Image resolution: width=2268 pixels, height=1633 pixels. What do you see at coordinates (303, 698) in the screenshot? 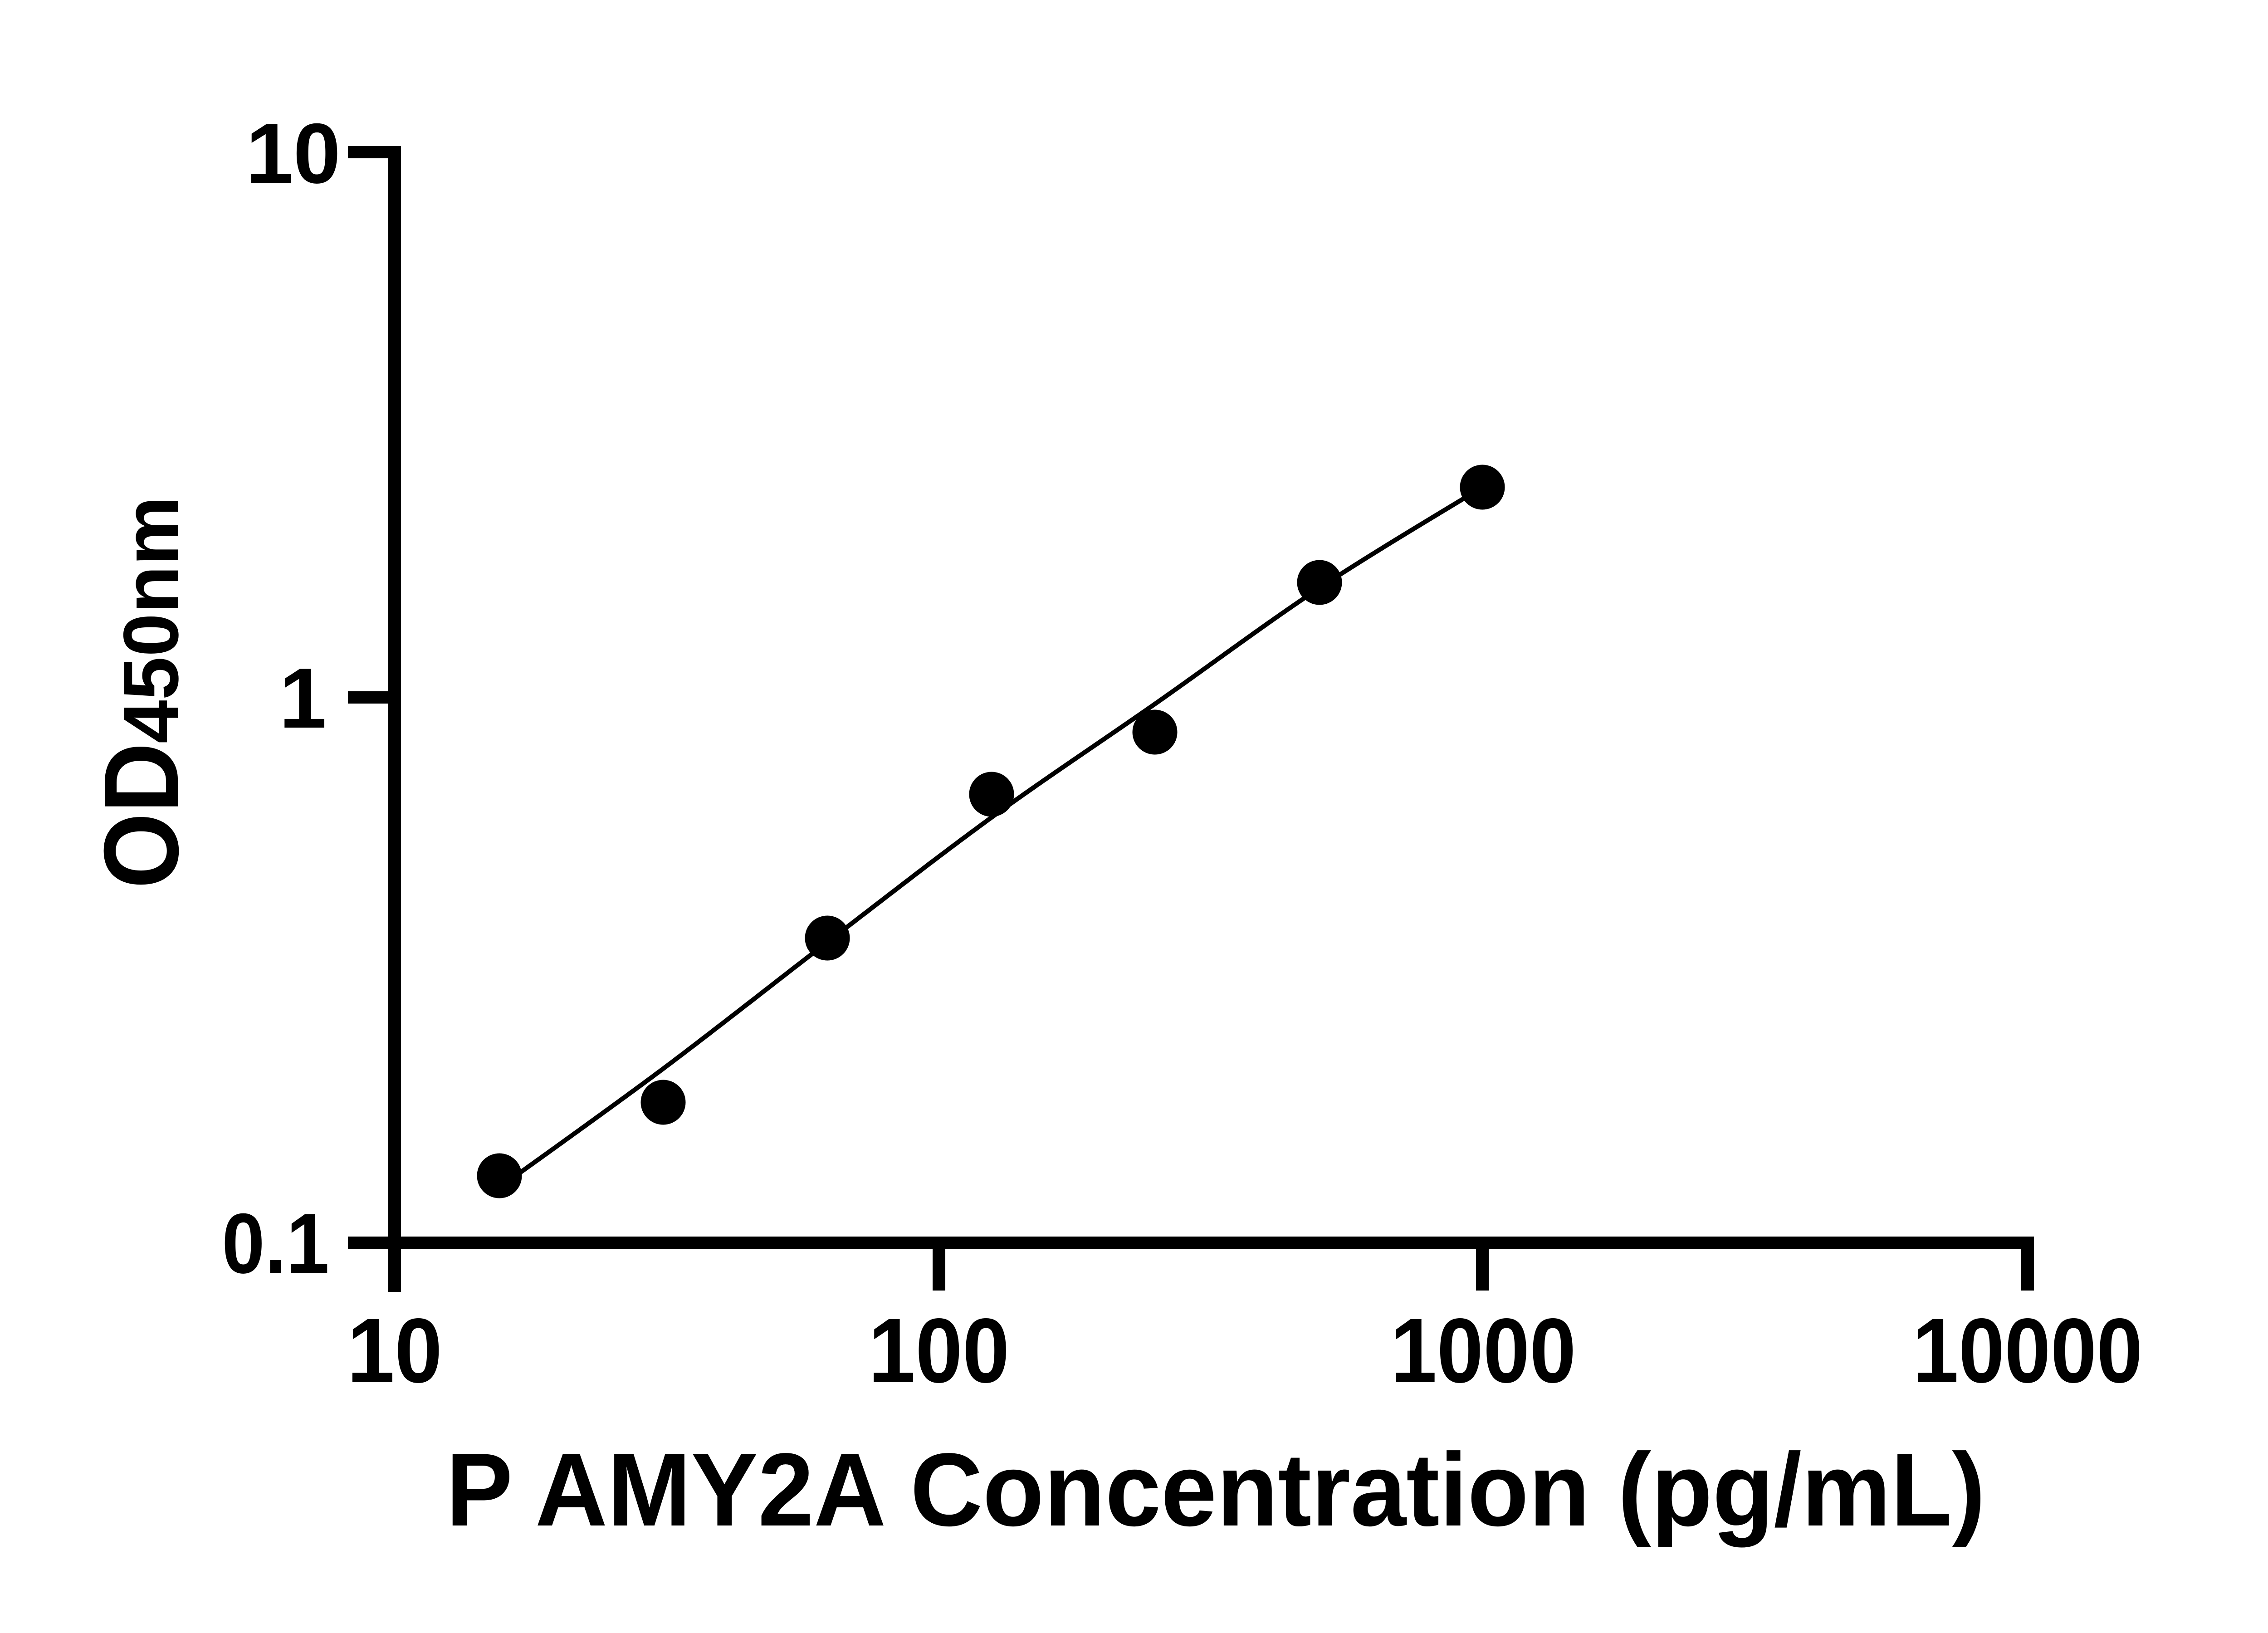
I see `svg-text: 1` at bounding box center [303, 698].